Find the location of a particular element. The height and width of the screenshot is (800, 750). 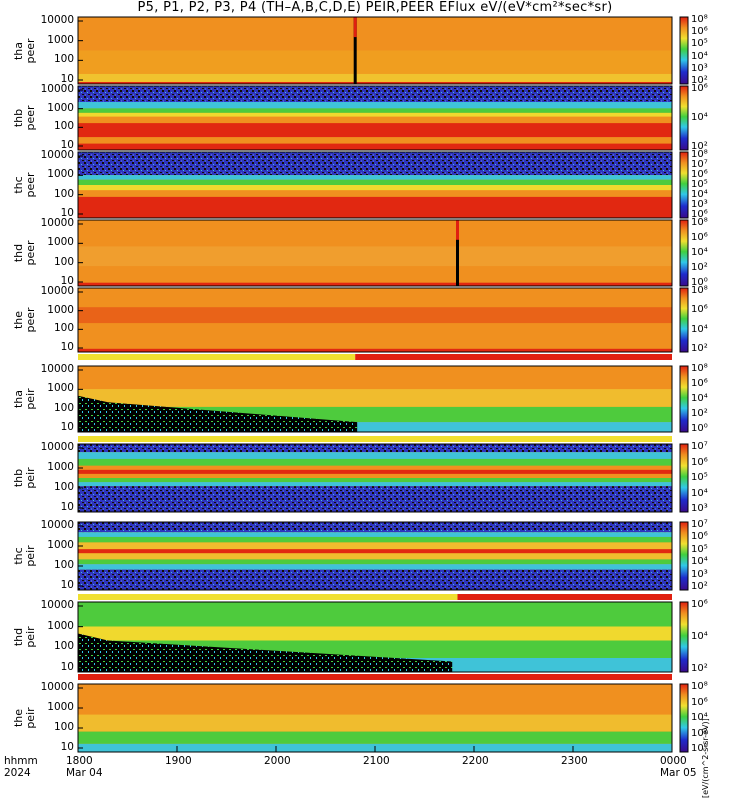

panel-ylabel: the peer is located at coordinates (24, 320).